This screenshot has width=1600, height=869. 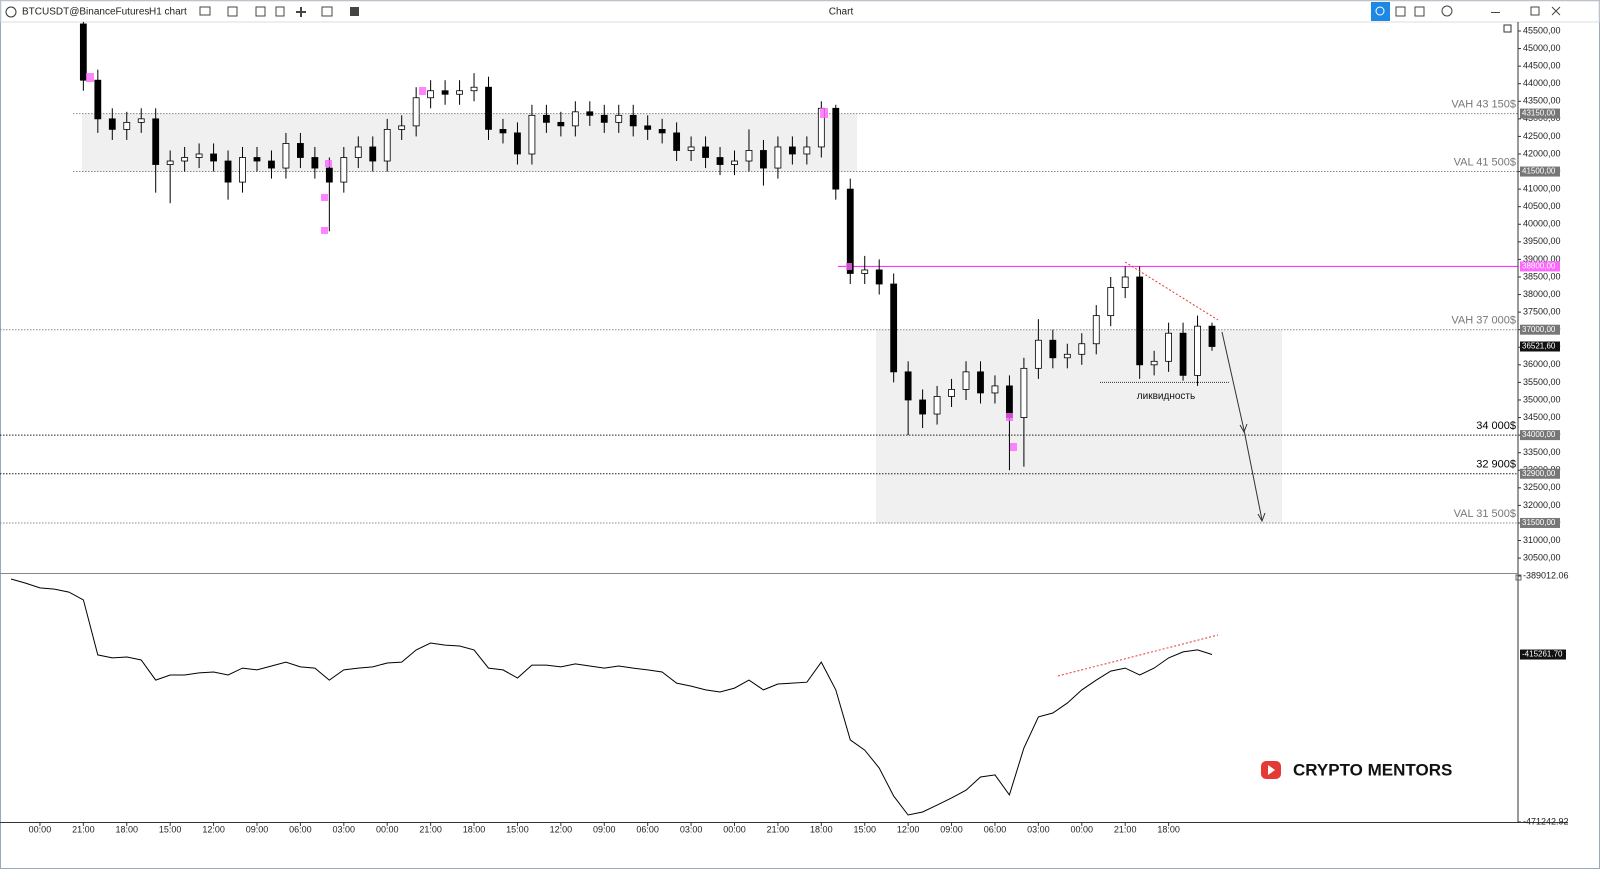 I want to click on window-controls, so click(x=1466, y=11).